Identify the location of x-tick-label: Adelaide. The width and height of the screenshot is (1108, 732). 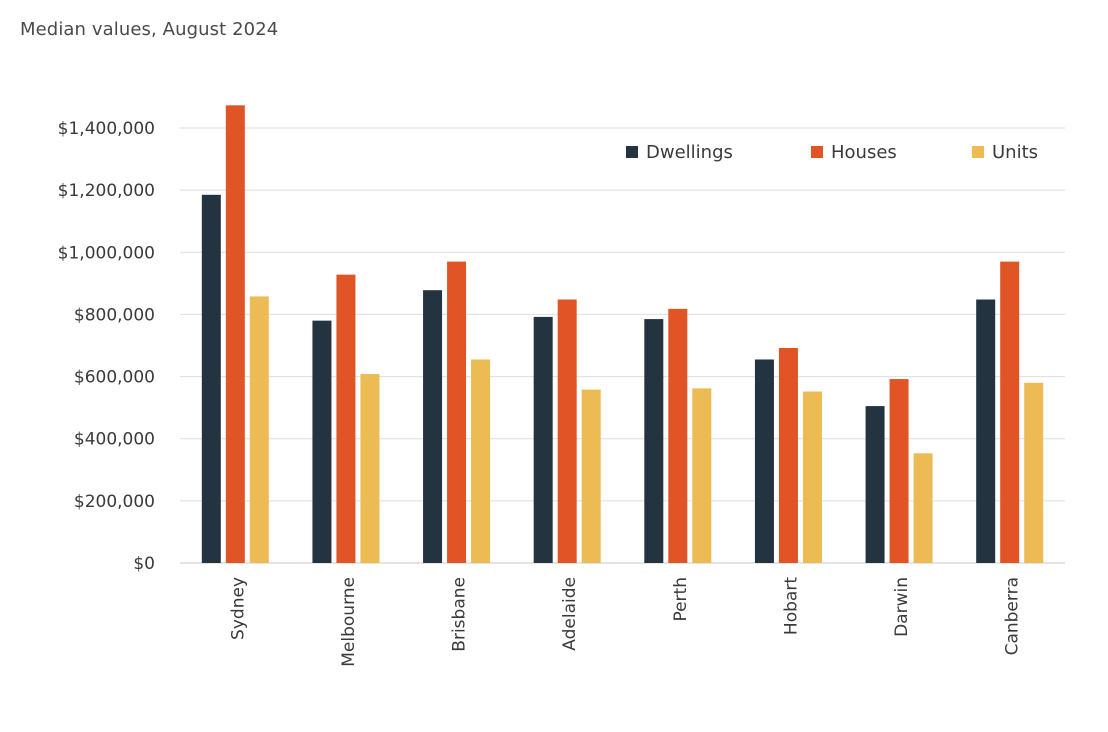
(570, 614).